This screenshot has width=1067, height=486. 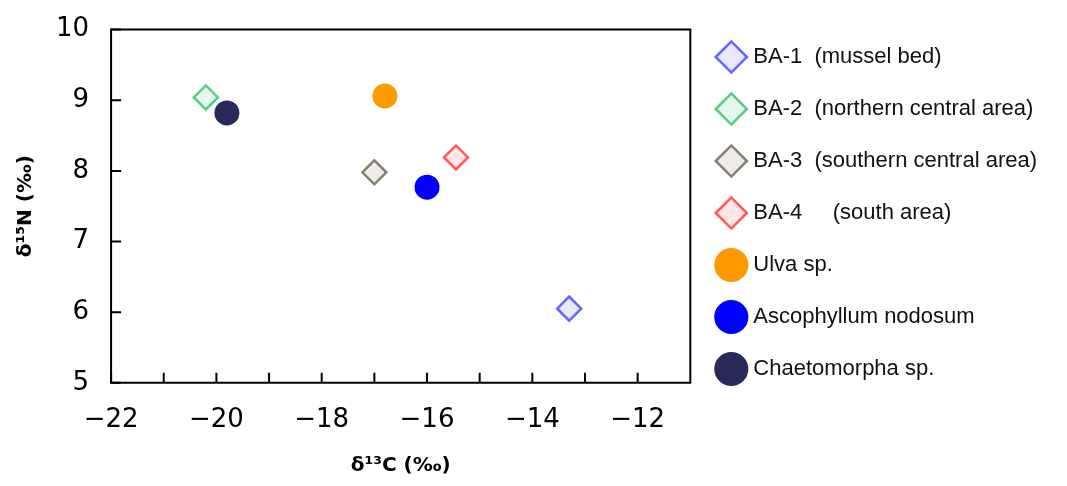 What do you see at coordinates (847, 56) in the screenshot?
I see `legend-label: BA-1 (mussel bed)` at bounding box center [847, 56].